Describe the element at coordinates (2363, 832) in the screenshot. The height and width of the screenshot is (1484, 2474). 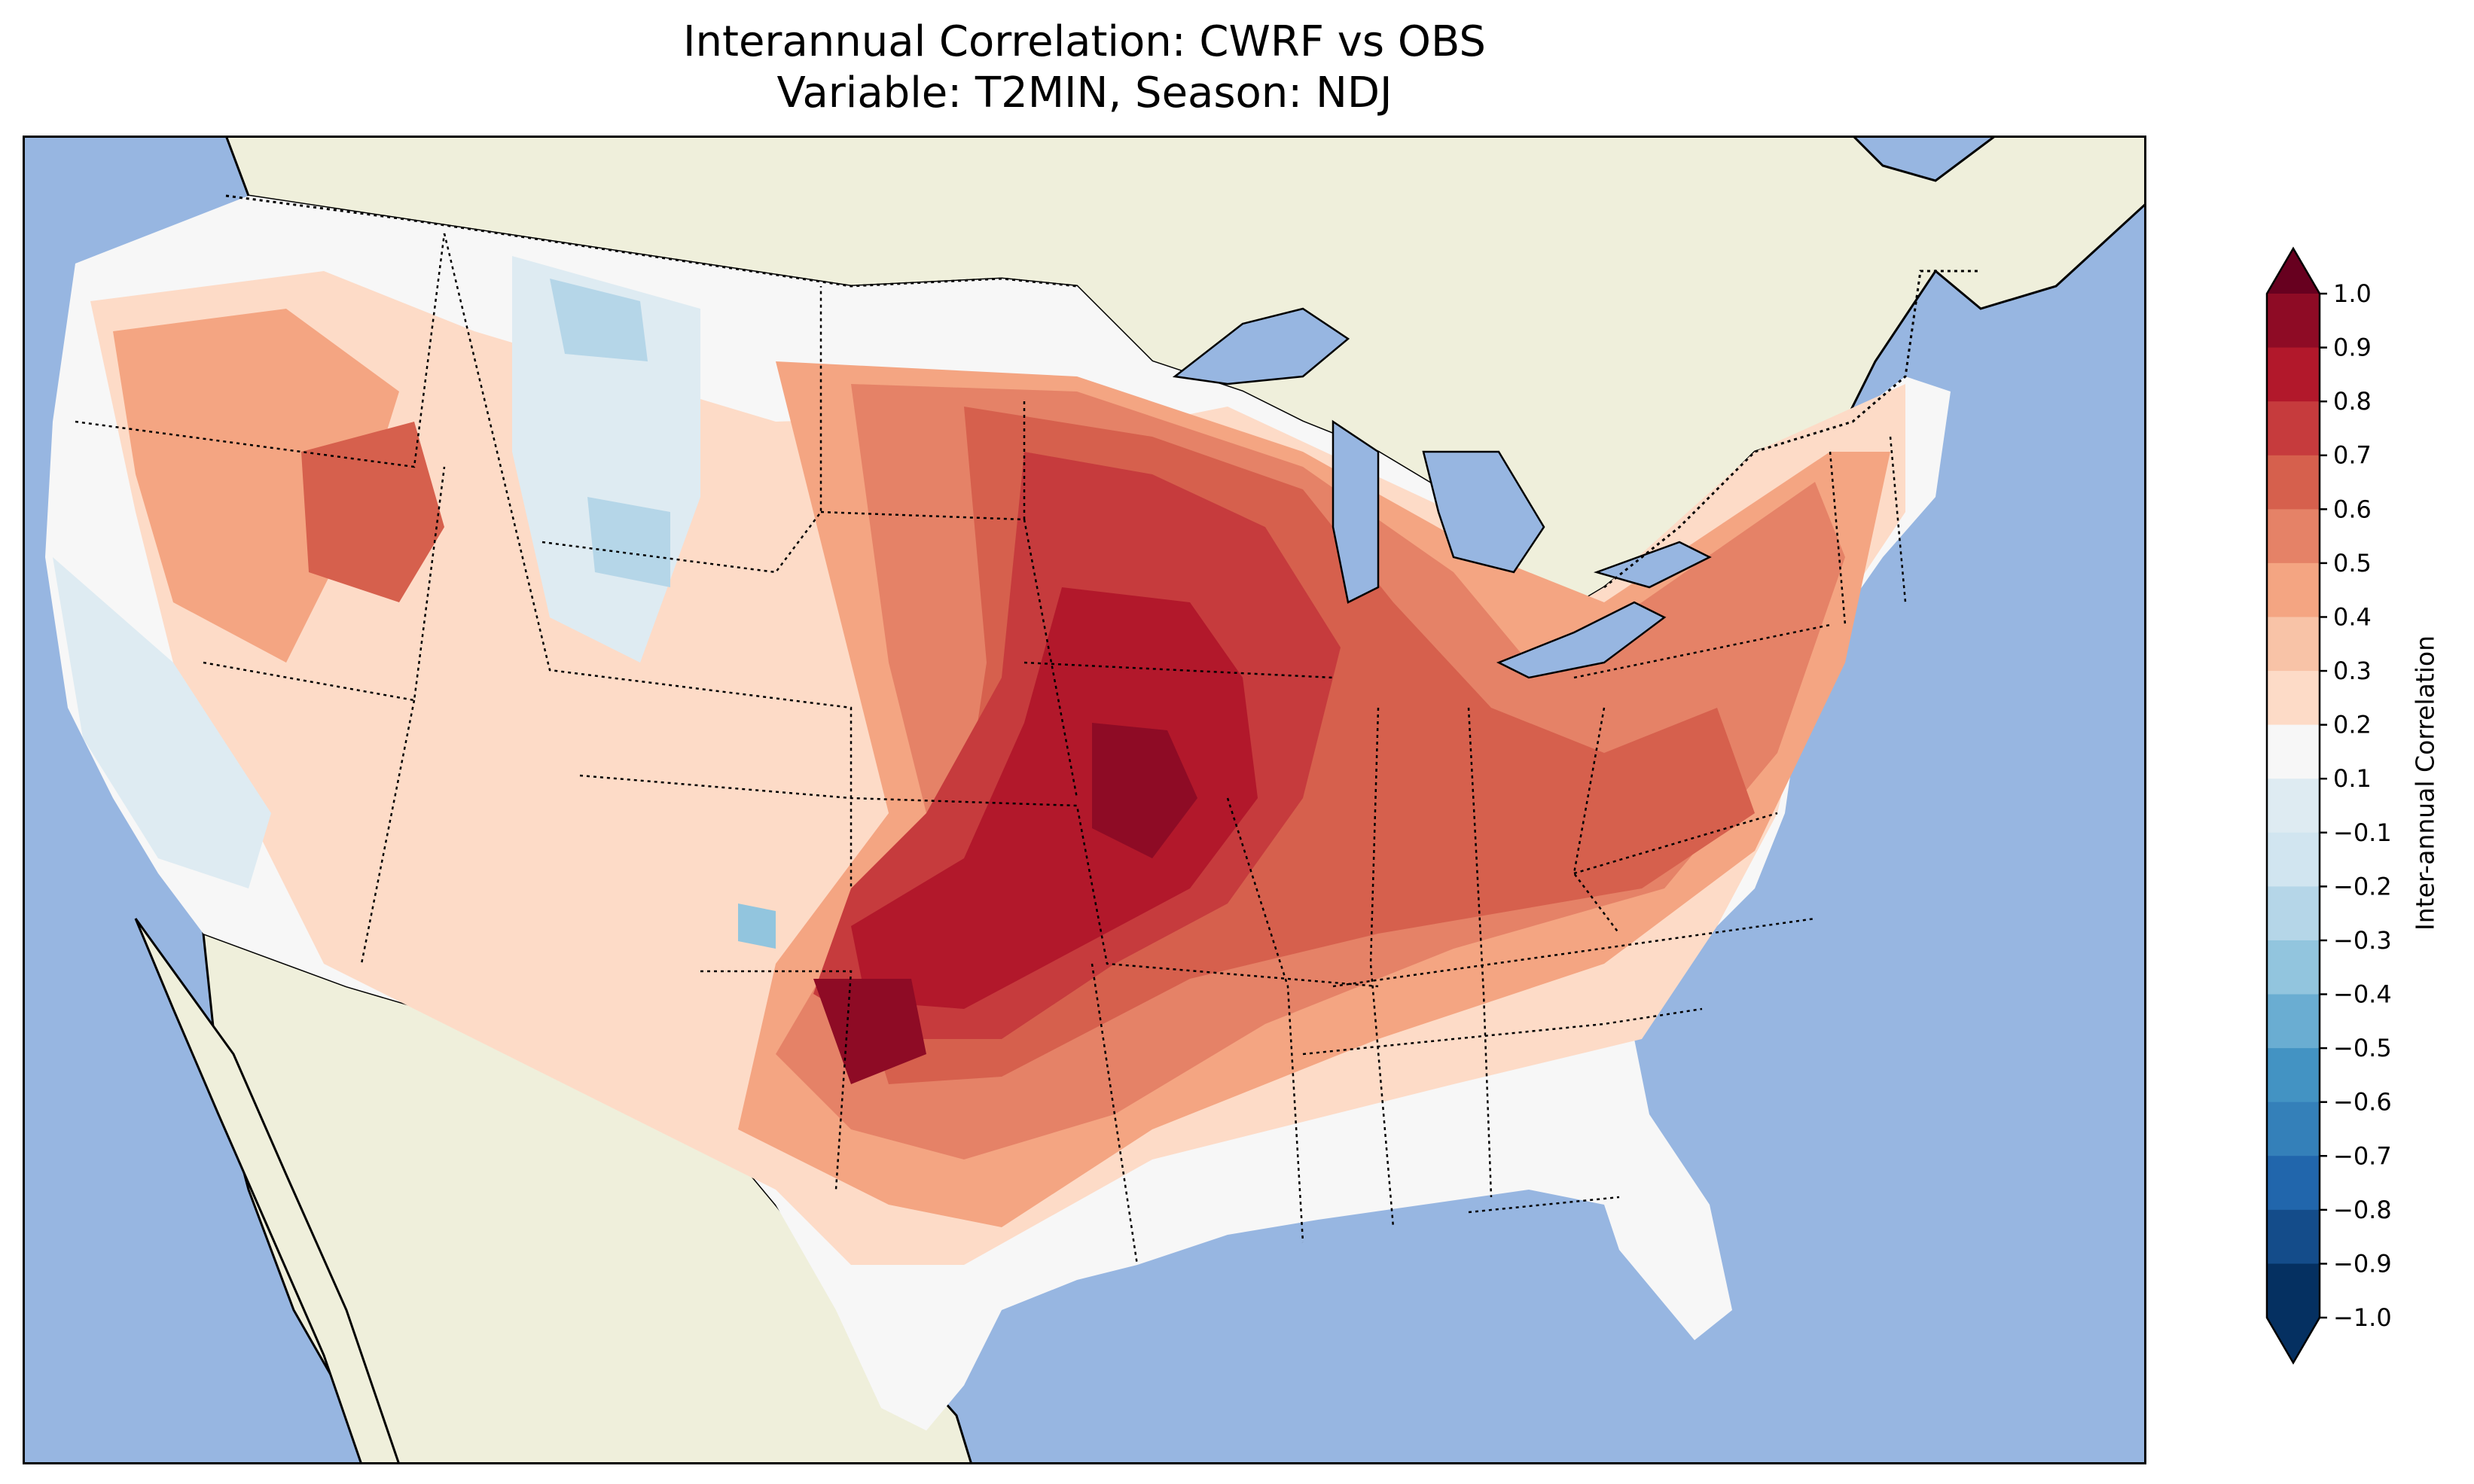
I see `colorbar-tick-label: −0.1` at that location.